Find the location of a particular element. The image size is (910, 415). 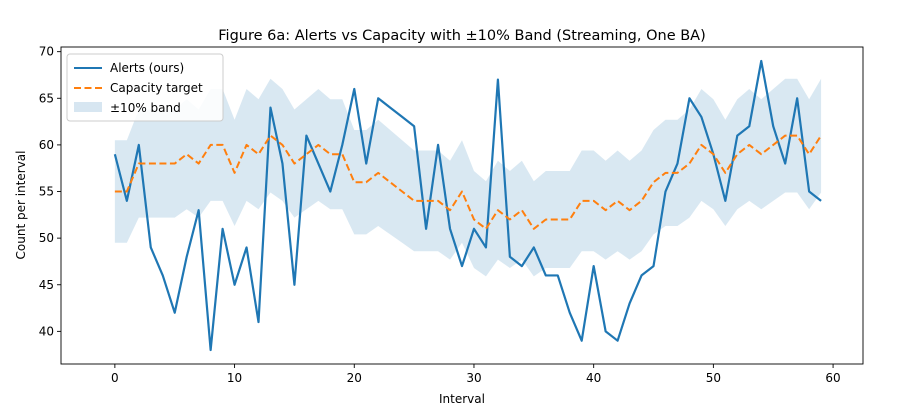

y-axis: 40 45 50 55 60 65 70 is located at coordinates (50, 191).